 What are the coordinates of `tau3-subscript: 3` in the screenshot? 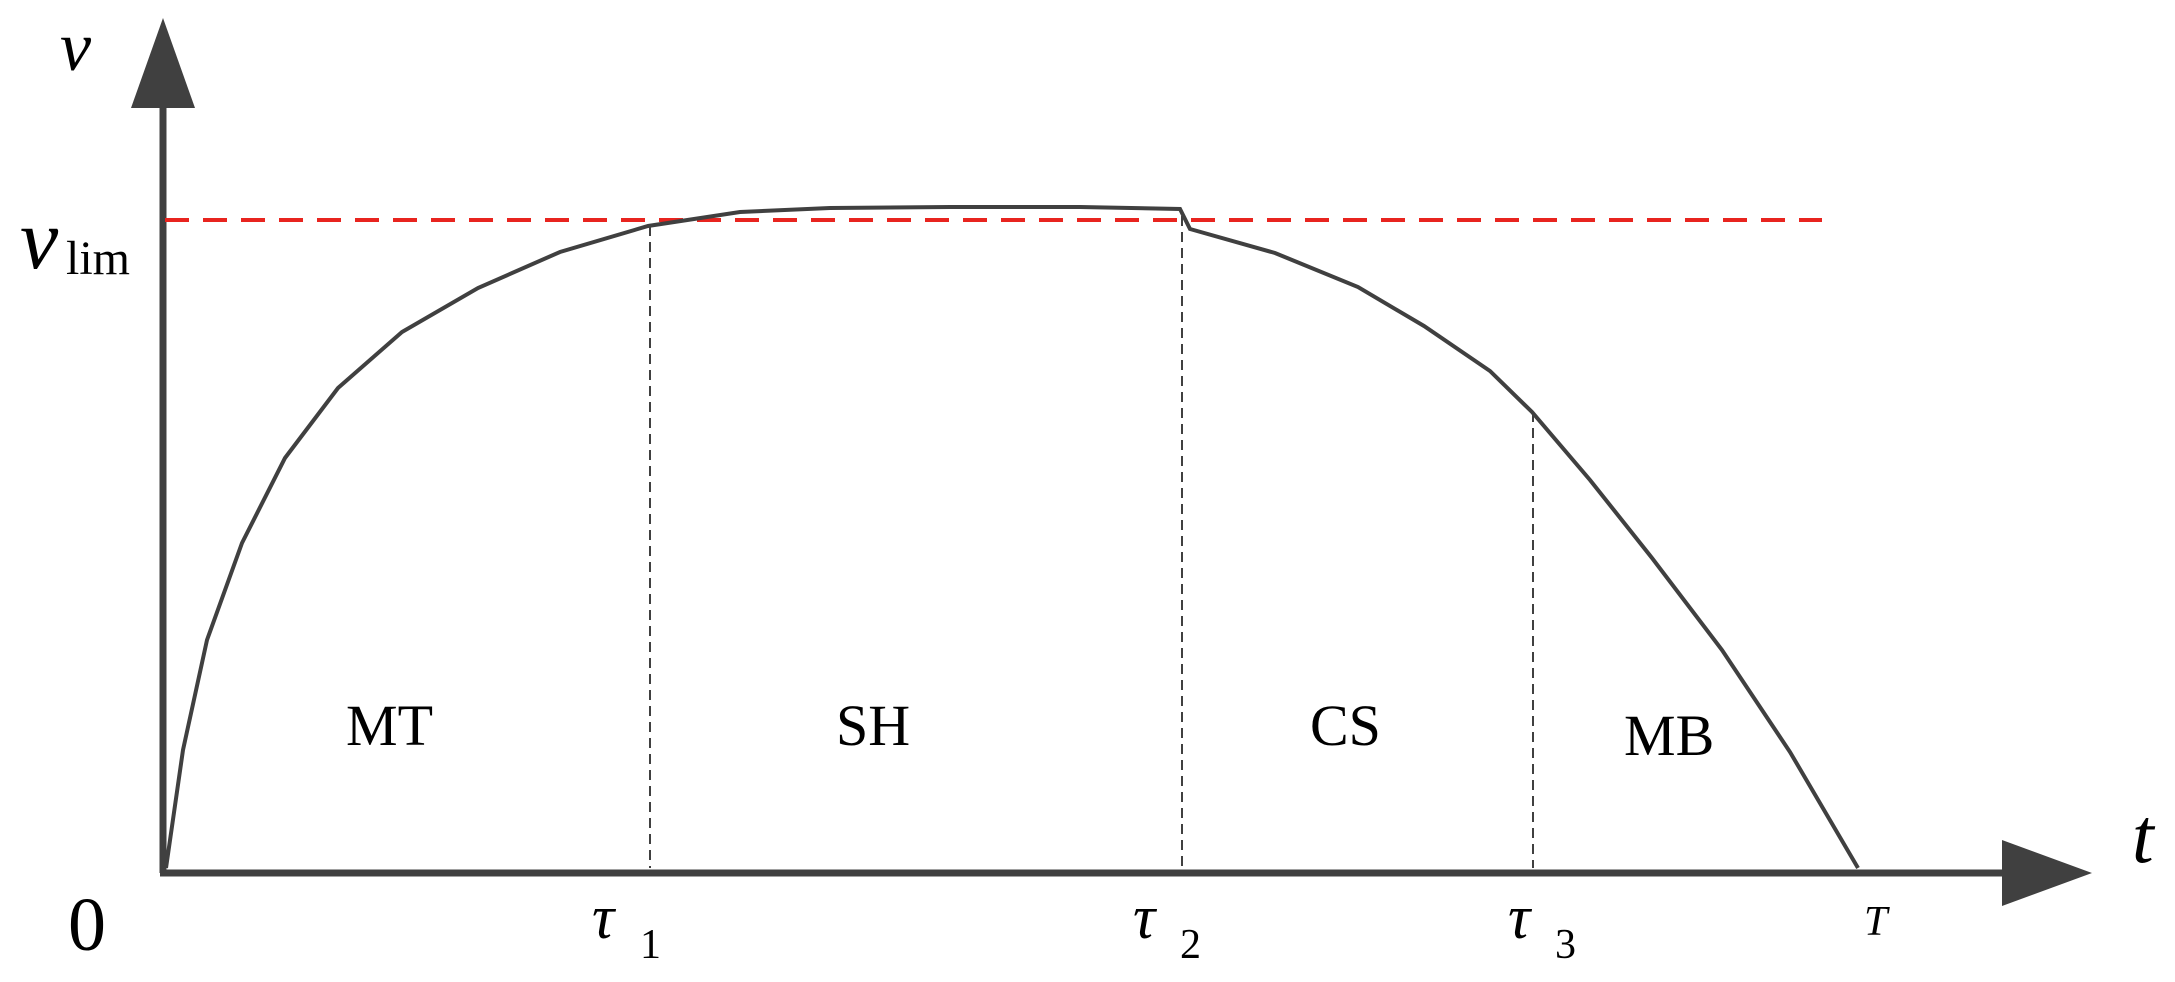 It's located at (1565, 945).